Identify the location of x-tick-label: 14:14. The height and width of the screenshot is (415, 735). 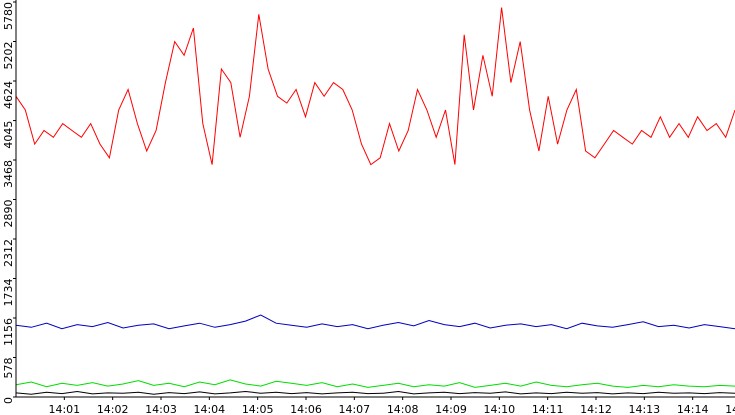
(693, 409).